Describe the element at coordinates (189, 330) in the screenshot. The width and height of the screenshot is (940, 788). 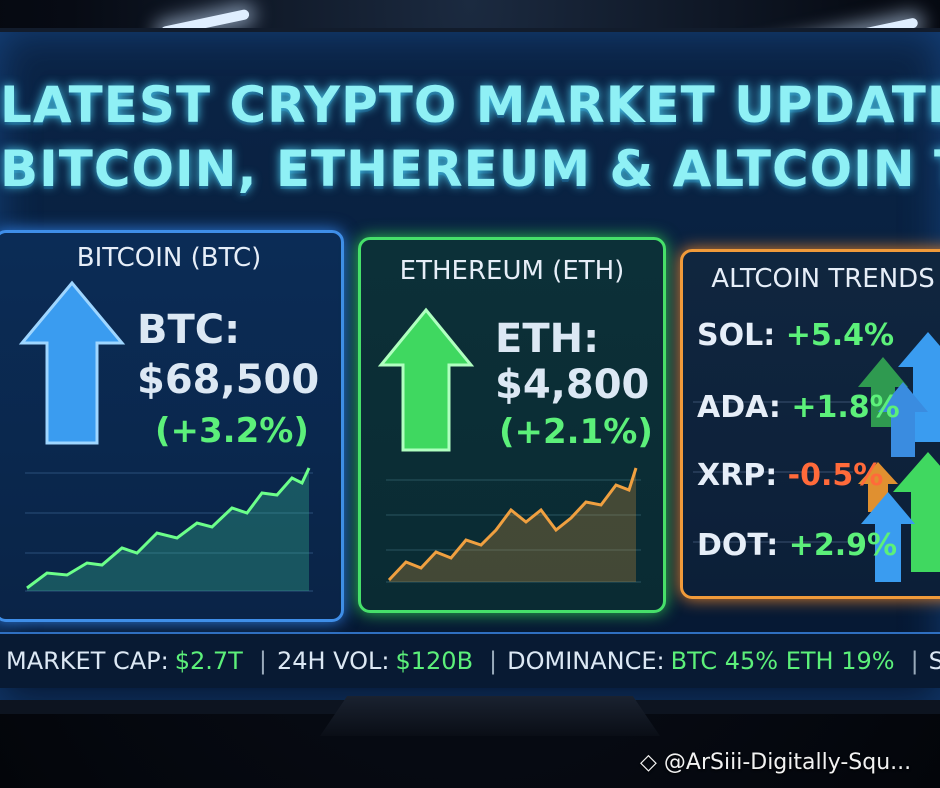
I see `coin-label: BTC:` at that location.